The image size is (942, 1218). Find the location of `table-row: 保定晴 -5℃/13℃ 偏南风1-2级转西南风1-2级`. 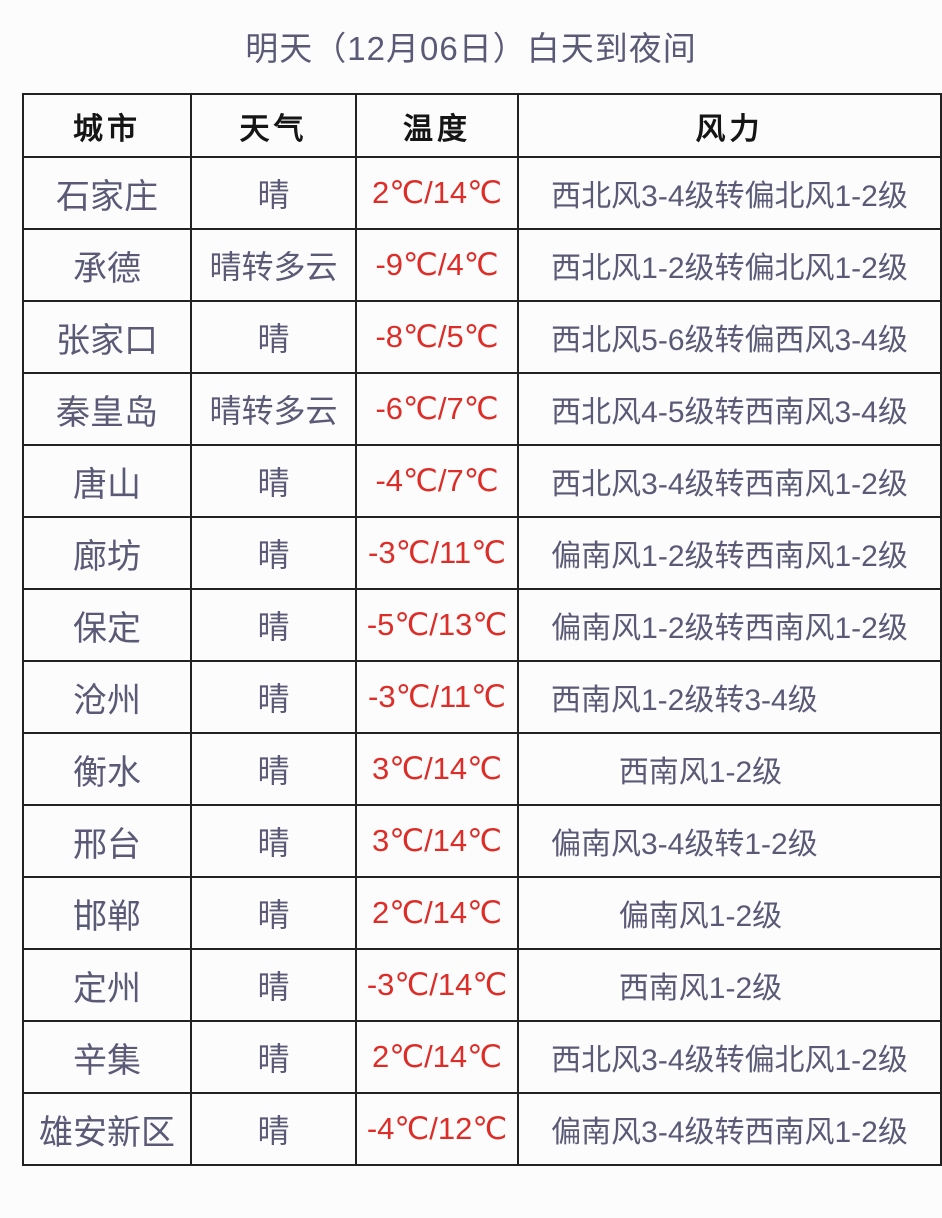

table-row: 保定晴 -5℃/13℃ 偏南风1-2级转西南风1-2级 is located at coordinates (482, 625).